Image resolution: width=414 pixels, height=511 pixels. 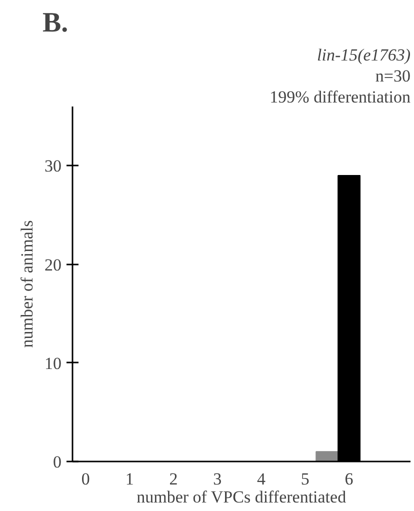 What do you see at coordinates (241, 497) in the screenshot?
I see `x-axis-title: number of VPCs differentiated` at bounding box center [241, 497].